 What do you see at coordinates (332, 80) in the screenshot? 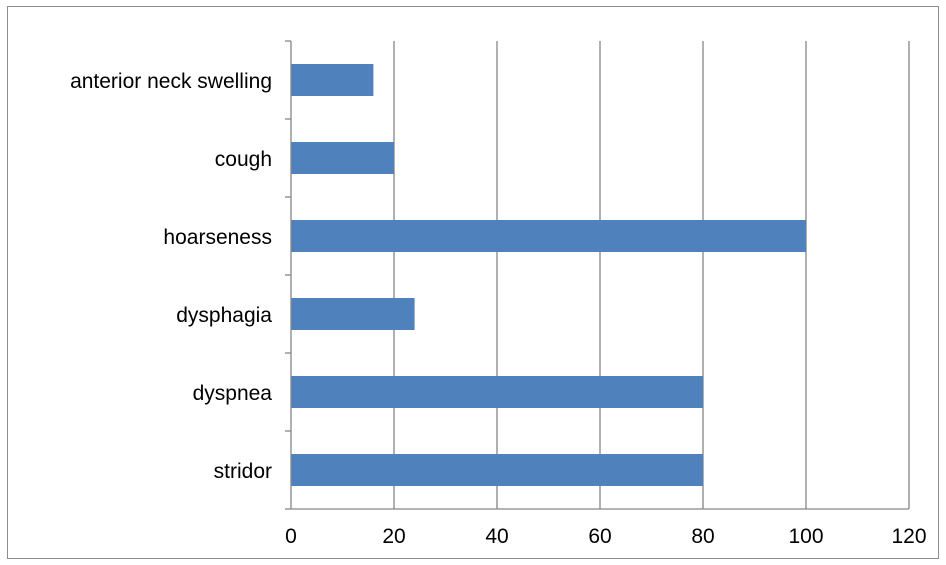
I see `bar-anterior-neck-swelling` at bounding box center [332, 80].